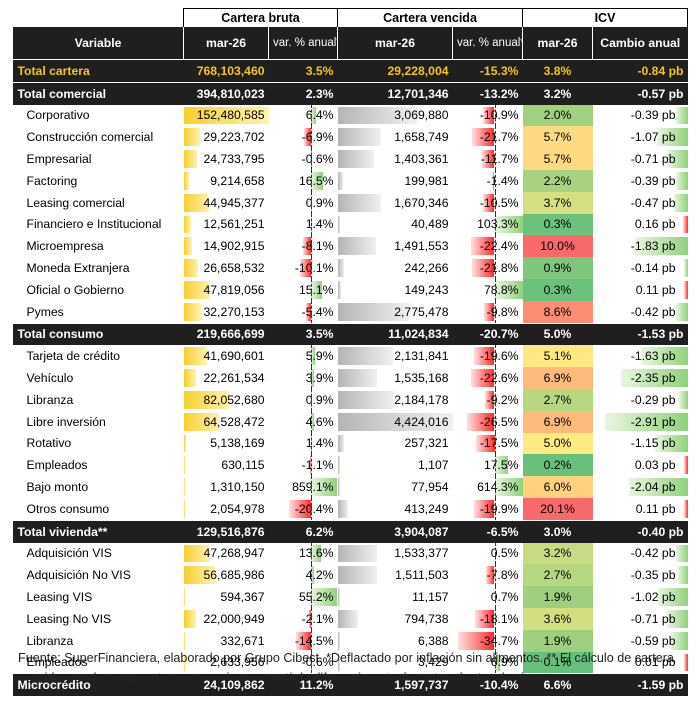  Describe the element at coordinates (317, 618) in the screenshot. I see `bruta-var-text: -2.1%` at that location.